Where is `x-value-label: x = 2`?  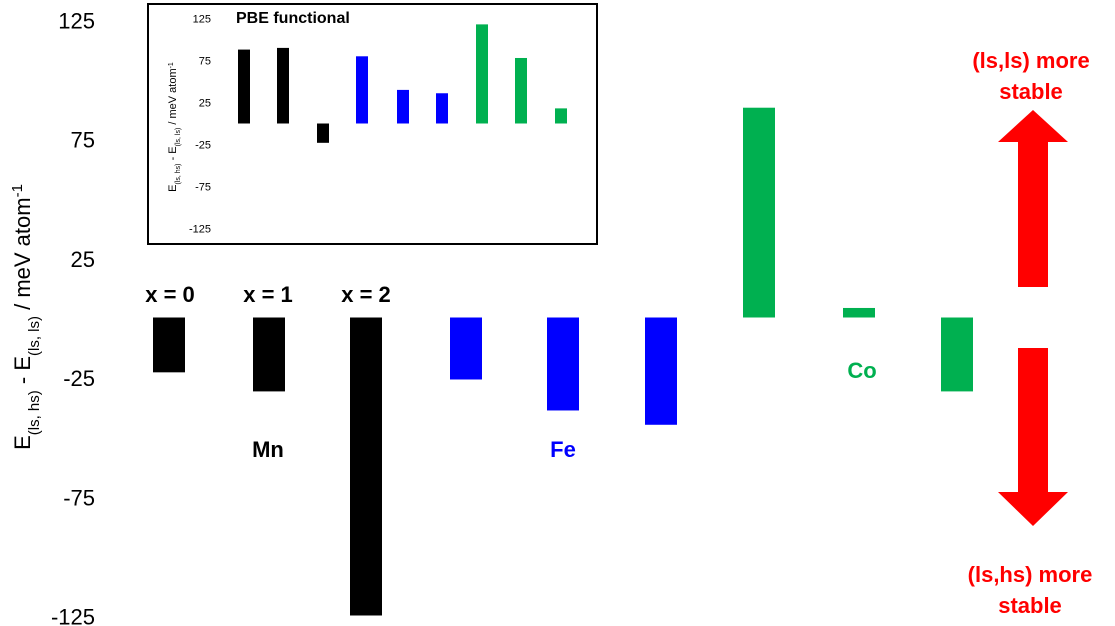 x-value-label: x = 2 is located at coordinates (366, 294).